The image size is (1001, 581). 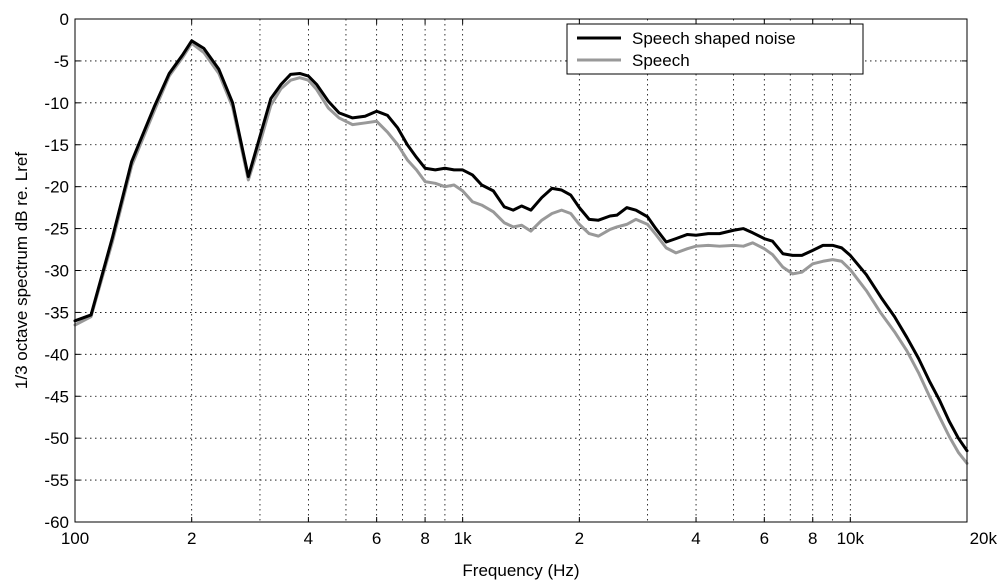 I want to click on y-tick-label: -60, so click(x=56, y=522).